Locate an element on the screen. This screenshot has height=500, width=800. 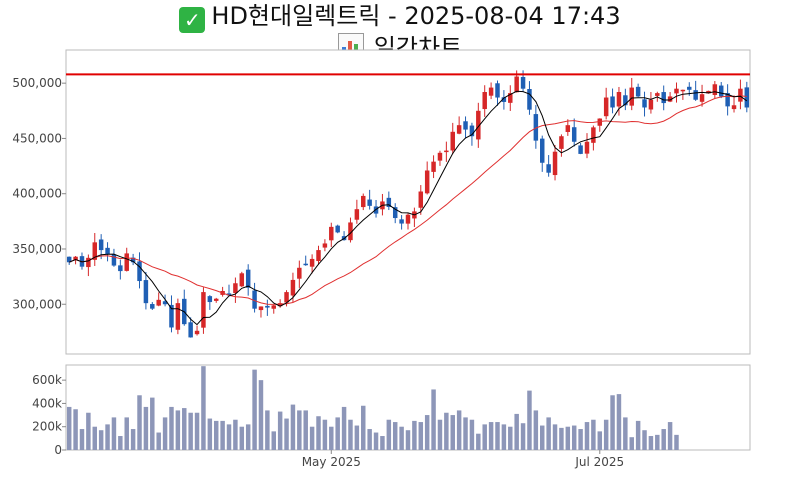
check-mark-icon: ✓ is located at coordinates (192, 20).